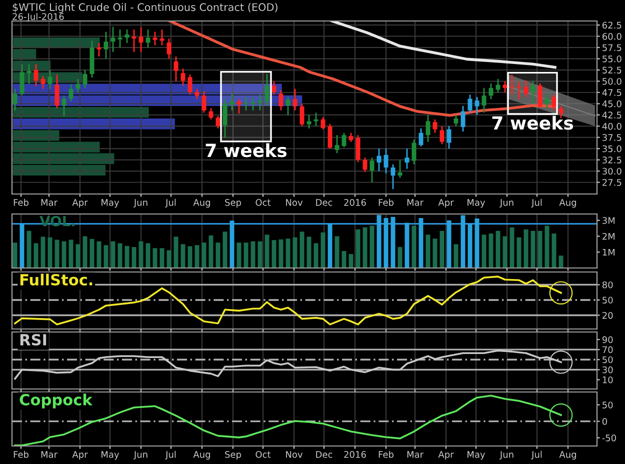 The width and height of the screenshot is (625, 464). What do you see at coordinates (612, 36) in the screenshot?
I see `y-tick-label: 60.0` at bounding box center [612, 36].